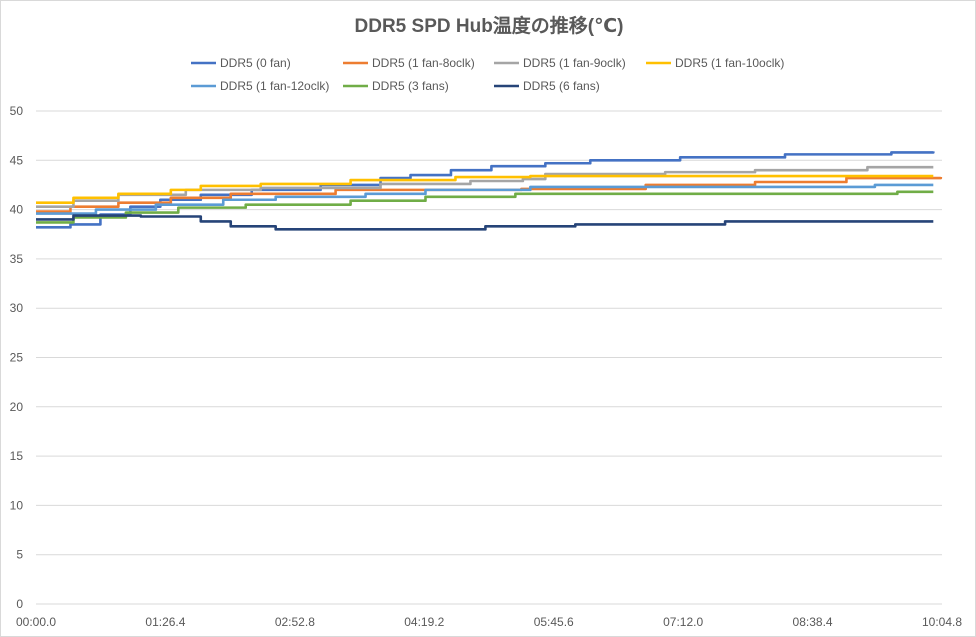 This screenshot has height=637, width=976. What do you see at coordinates (813, 622) in the screenshot?
I see `x-tick-label: 08:38.4` at bounding box center [813, 622].